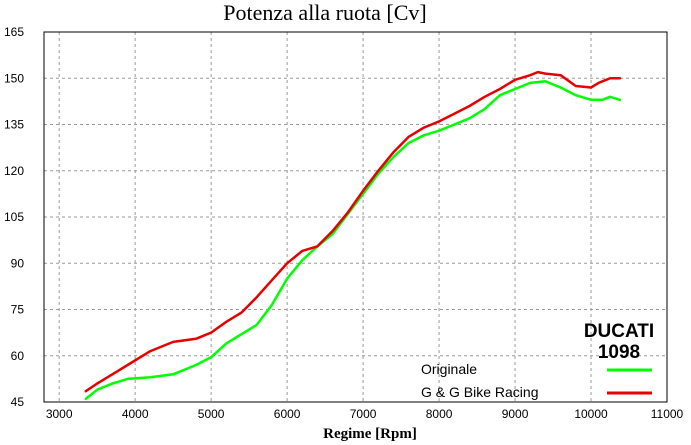  What do you see at coordinates (14, 171) in the screenshot?
I see `y-tick-label: 120` at bounding box center [14, 171].